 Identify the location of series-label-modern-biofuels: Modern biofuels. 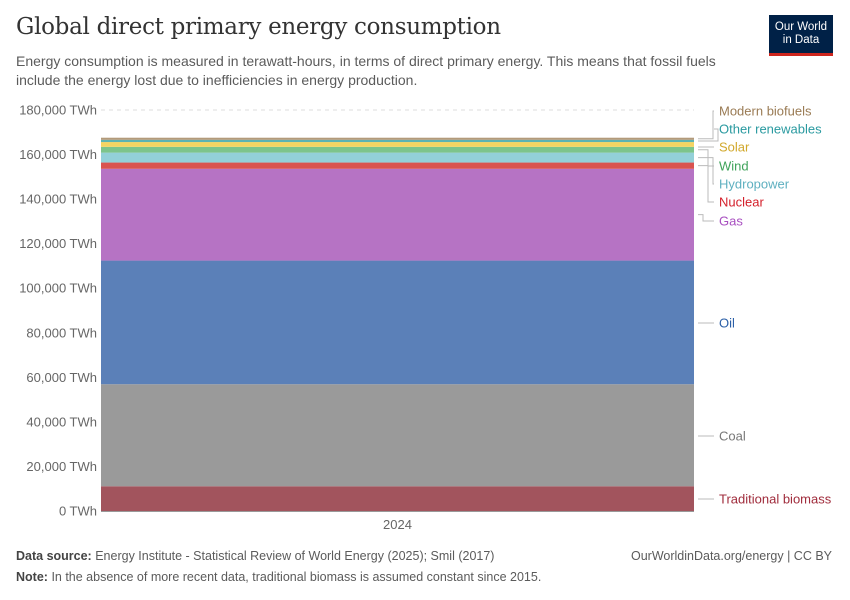
(765, 111).